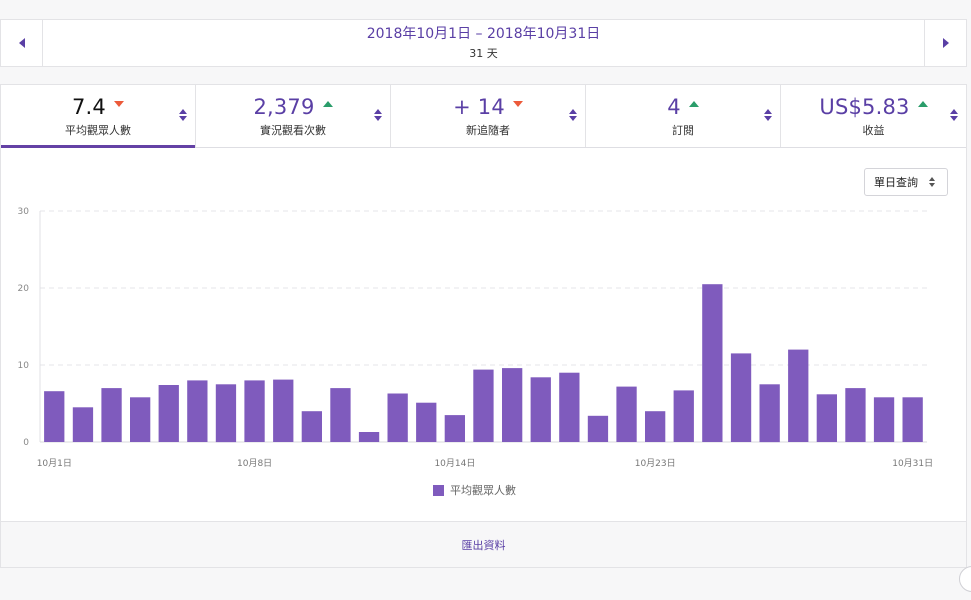 Image resolution: width=971 pixels, height=600 pixels. Describe the element at coordinates (488, 130) in the screenshot. I see `tab-label: 新追隨者` at that location.